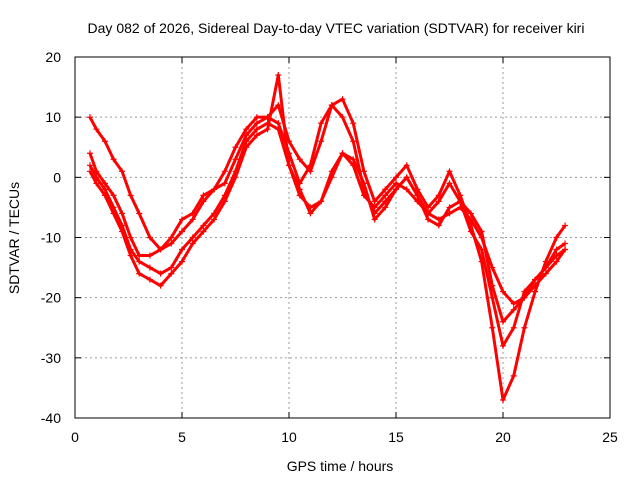 This screenshot has height=485, width=640. I want to click on x-tick-label: 25, so click(610, 437).